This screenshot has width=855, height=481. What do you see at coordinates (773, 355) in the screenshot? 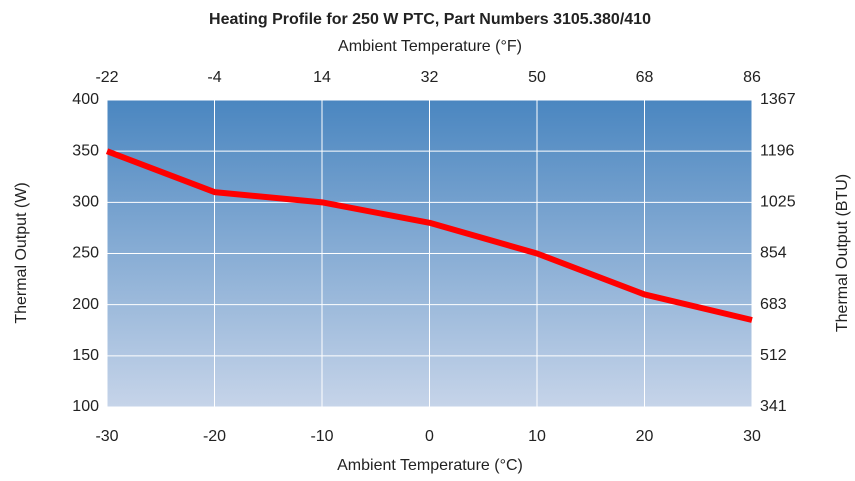
I see `y2-tick-label: 512` at bounding box center [773, 355].